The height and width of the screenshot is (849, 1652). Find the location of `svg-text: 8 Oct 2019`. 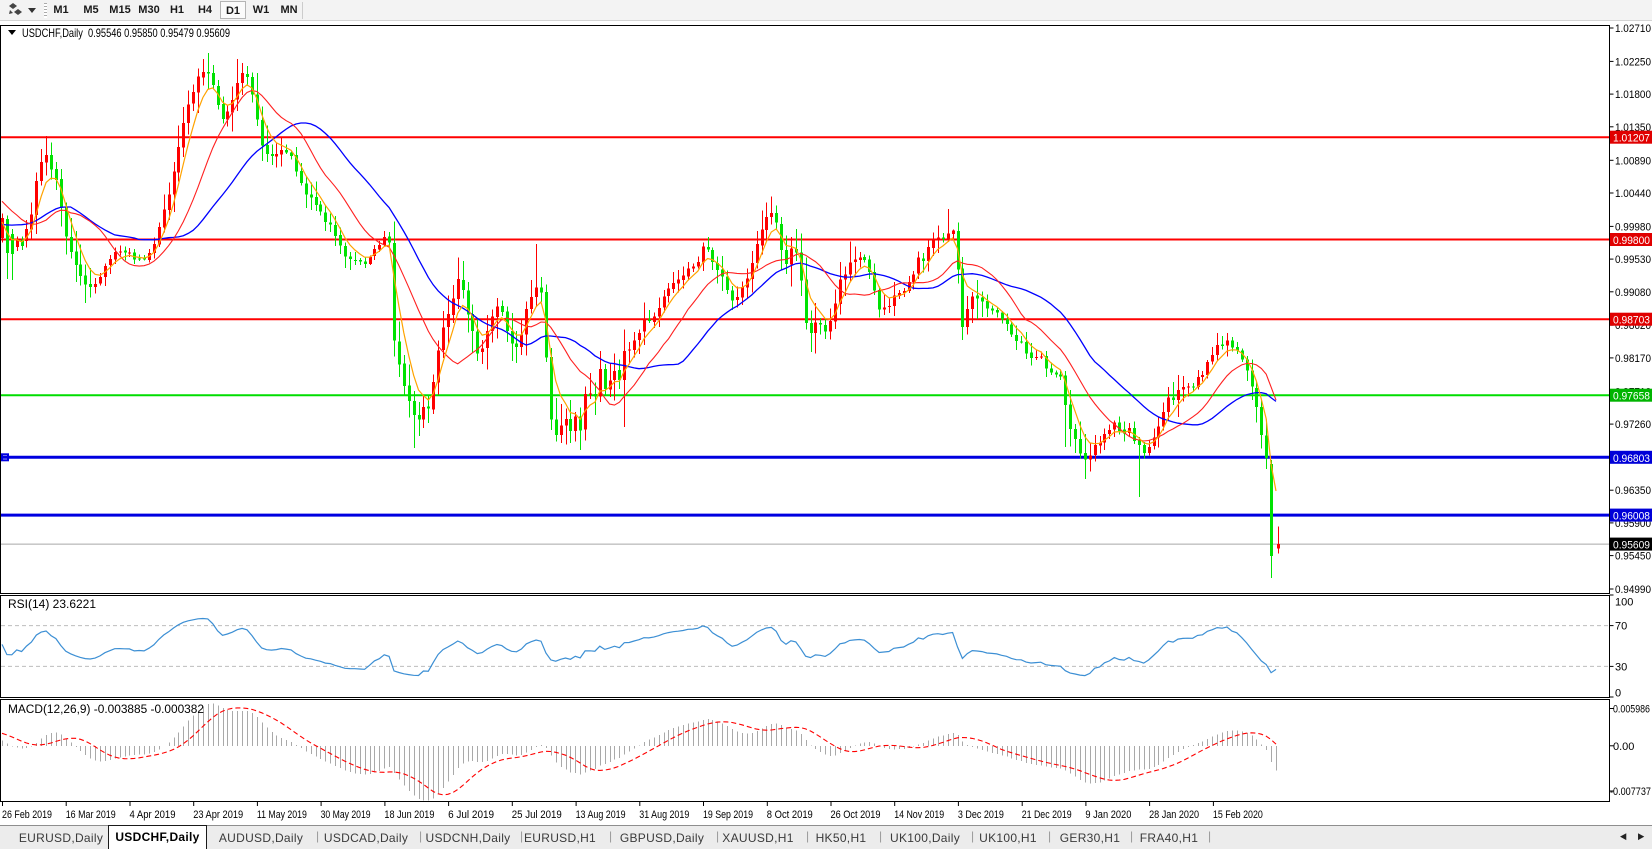

svg-text: 8 Oct 2019 is located at coordinates (790, 815).